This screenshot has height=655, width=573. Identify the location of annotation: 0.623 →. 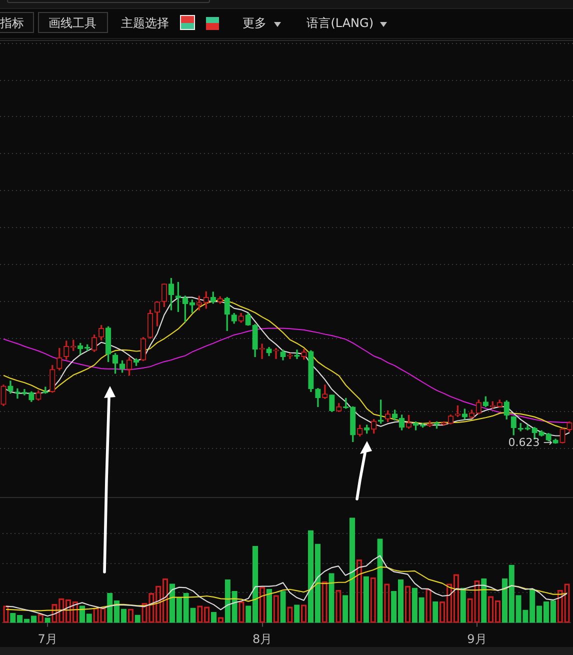
(530, 443).